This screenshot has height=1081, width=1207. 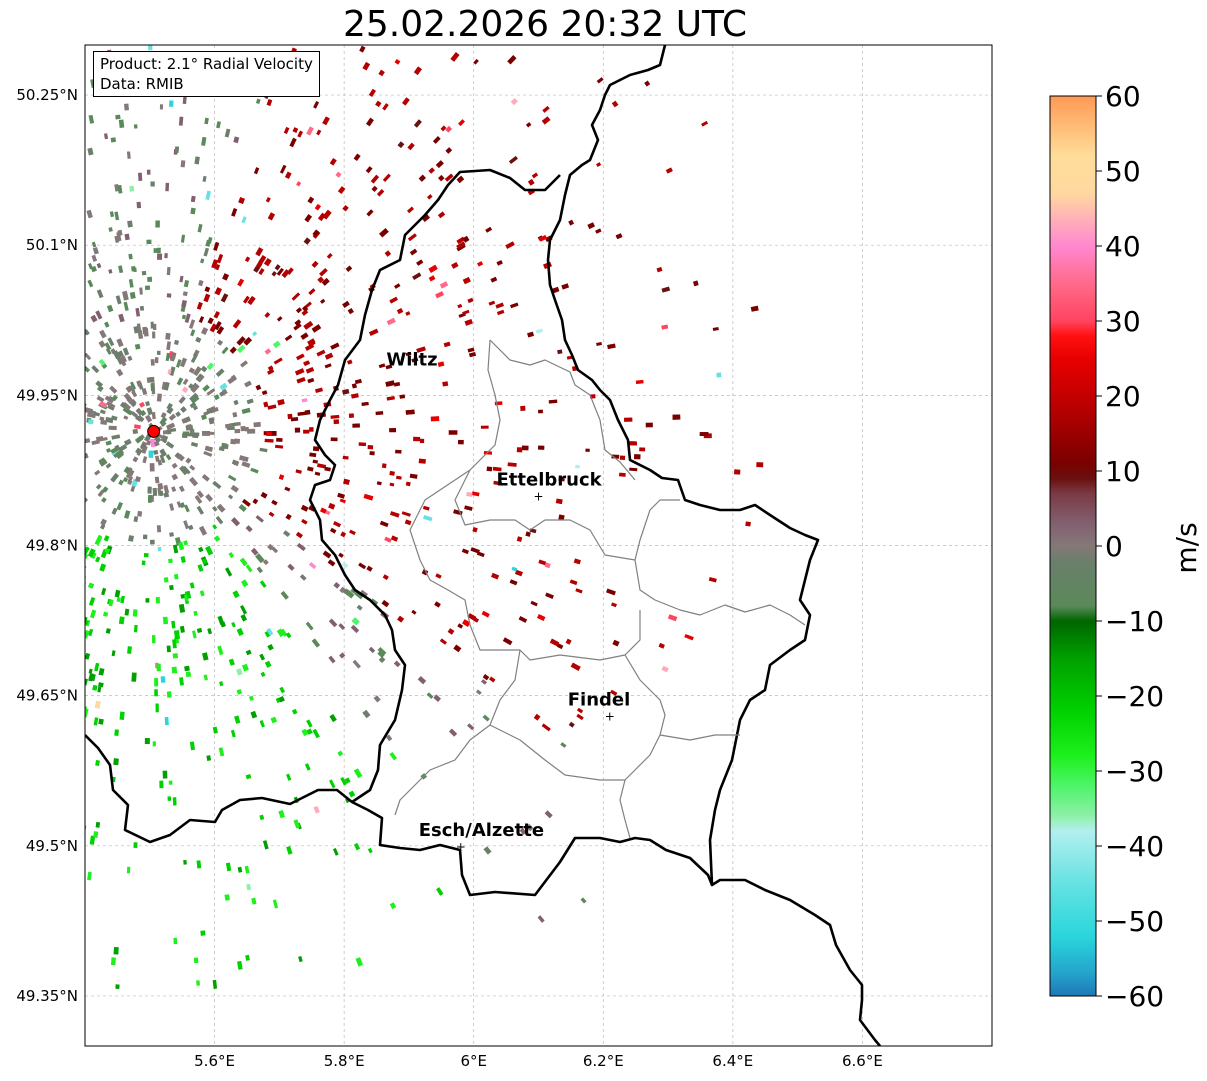 What do you see at coordinates (538, 496) in the screenshot?
I see `city-marker: +` at bounding box center [538, 496].